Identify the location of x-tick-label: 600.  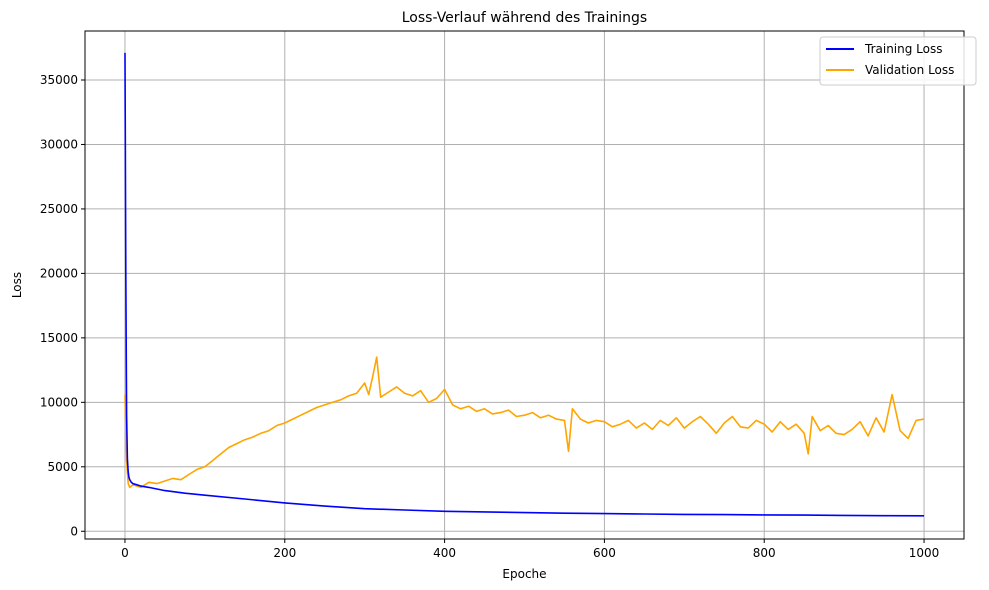
(604, 553).